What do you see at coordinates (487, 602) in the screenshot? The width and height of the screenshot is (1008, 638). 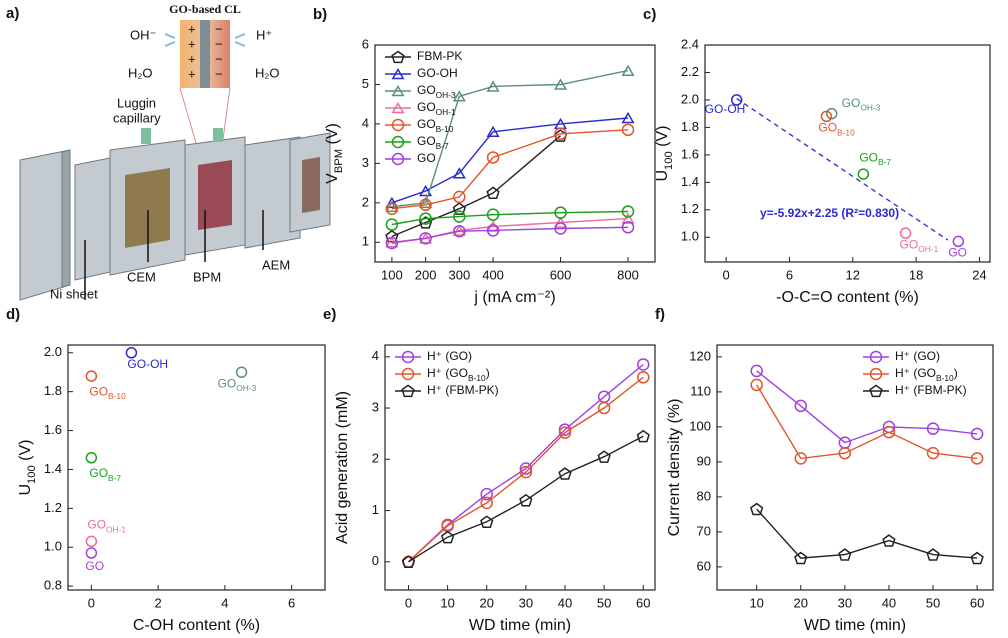 I see `x-tick-label: 20` at bounding box center [487, 602].